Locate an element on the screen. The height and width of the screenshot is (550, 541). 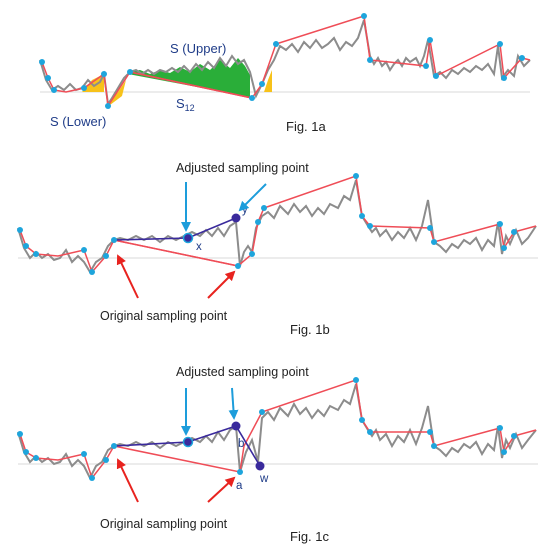
label-s-lower: S (Lower) is located at coordinates (78, 121).